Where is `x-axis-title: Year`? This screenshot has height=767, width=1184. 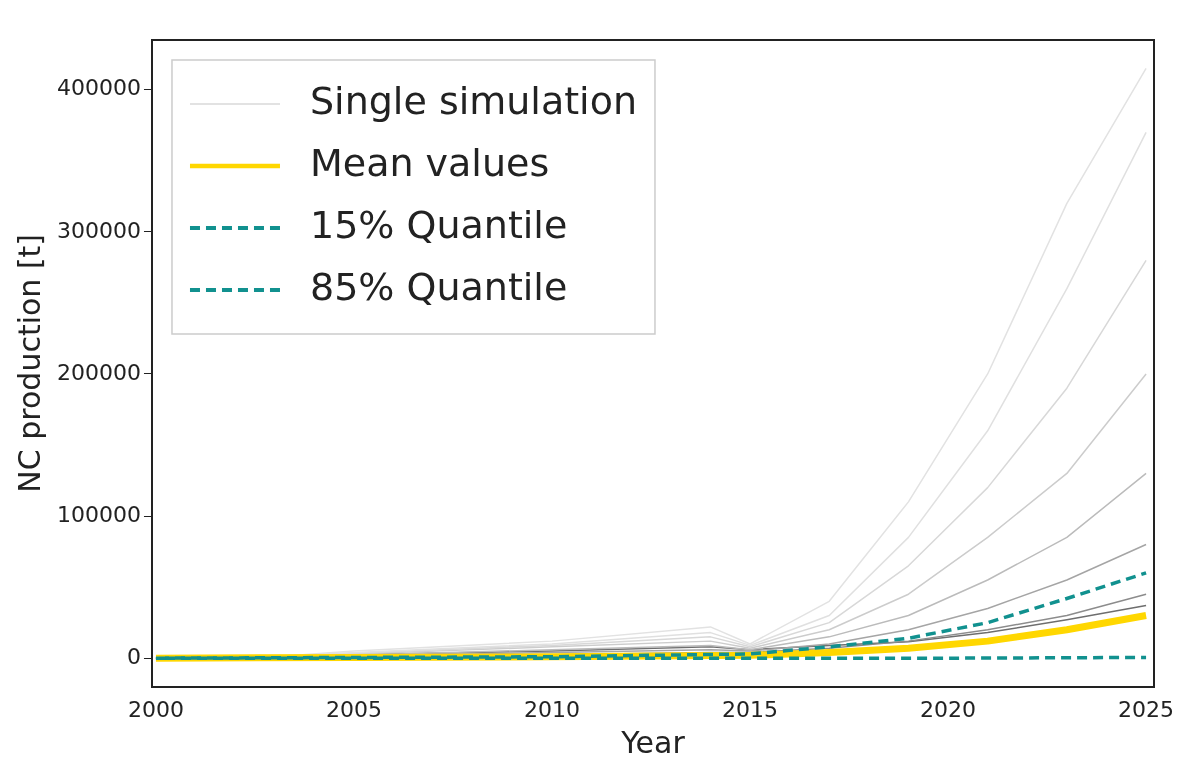
x-axis-title: Year is located at coordinates (653, 742).